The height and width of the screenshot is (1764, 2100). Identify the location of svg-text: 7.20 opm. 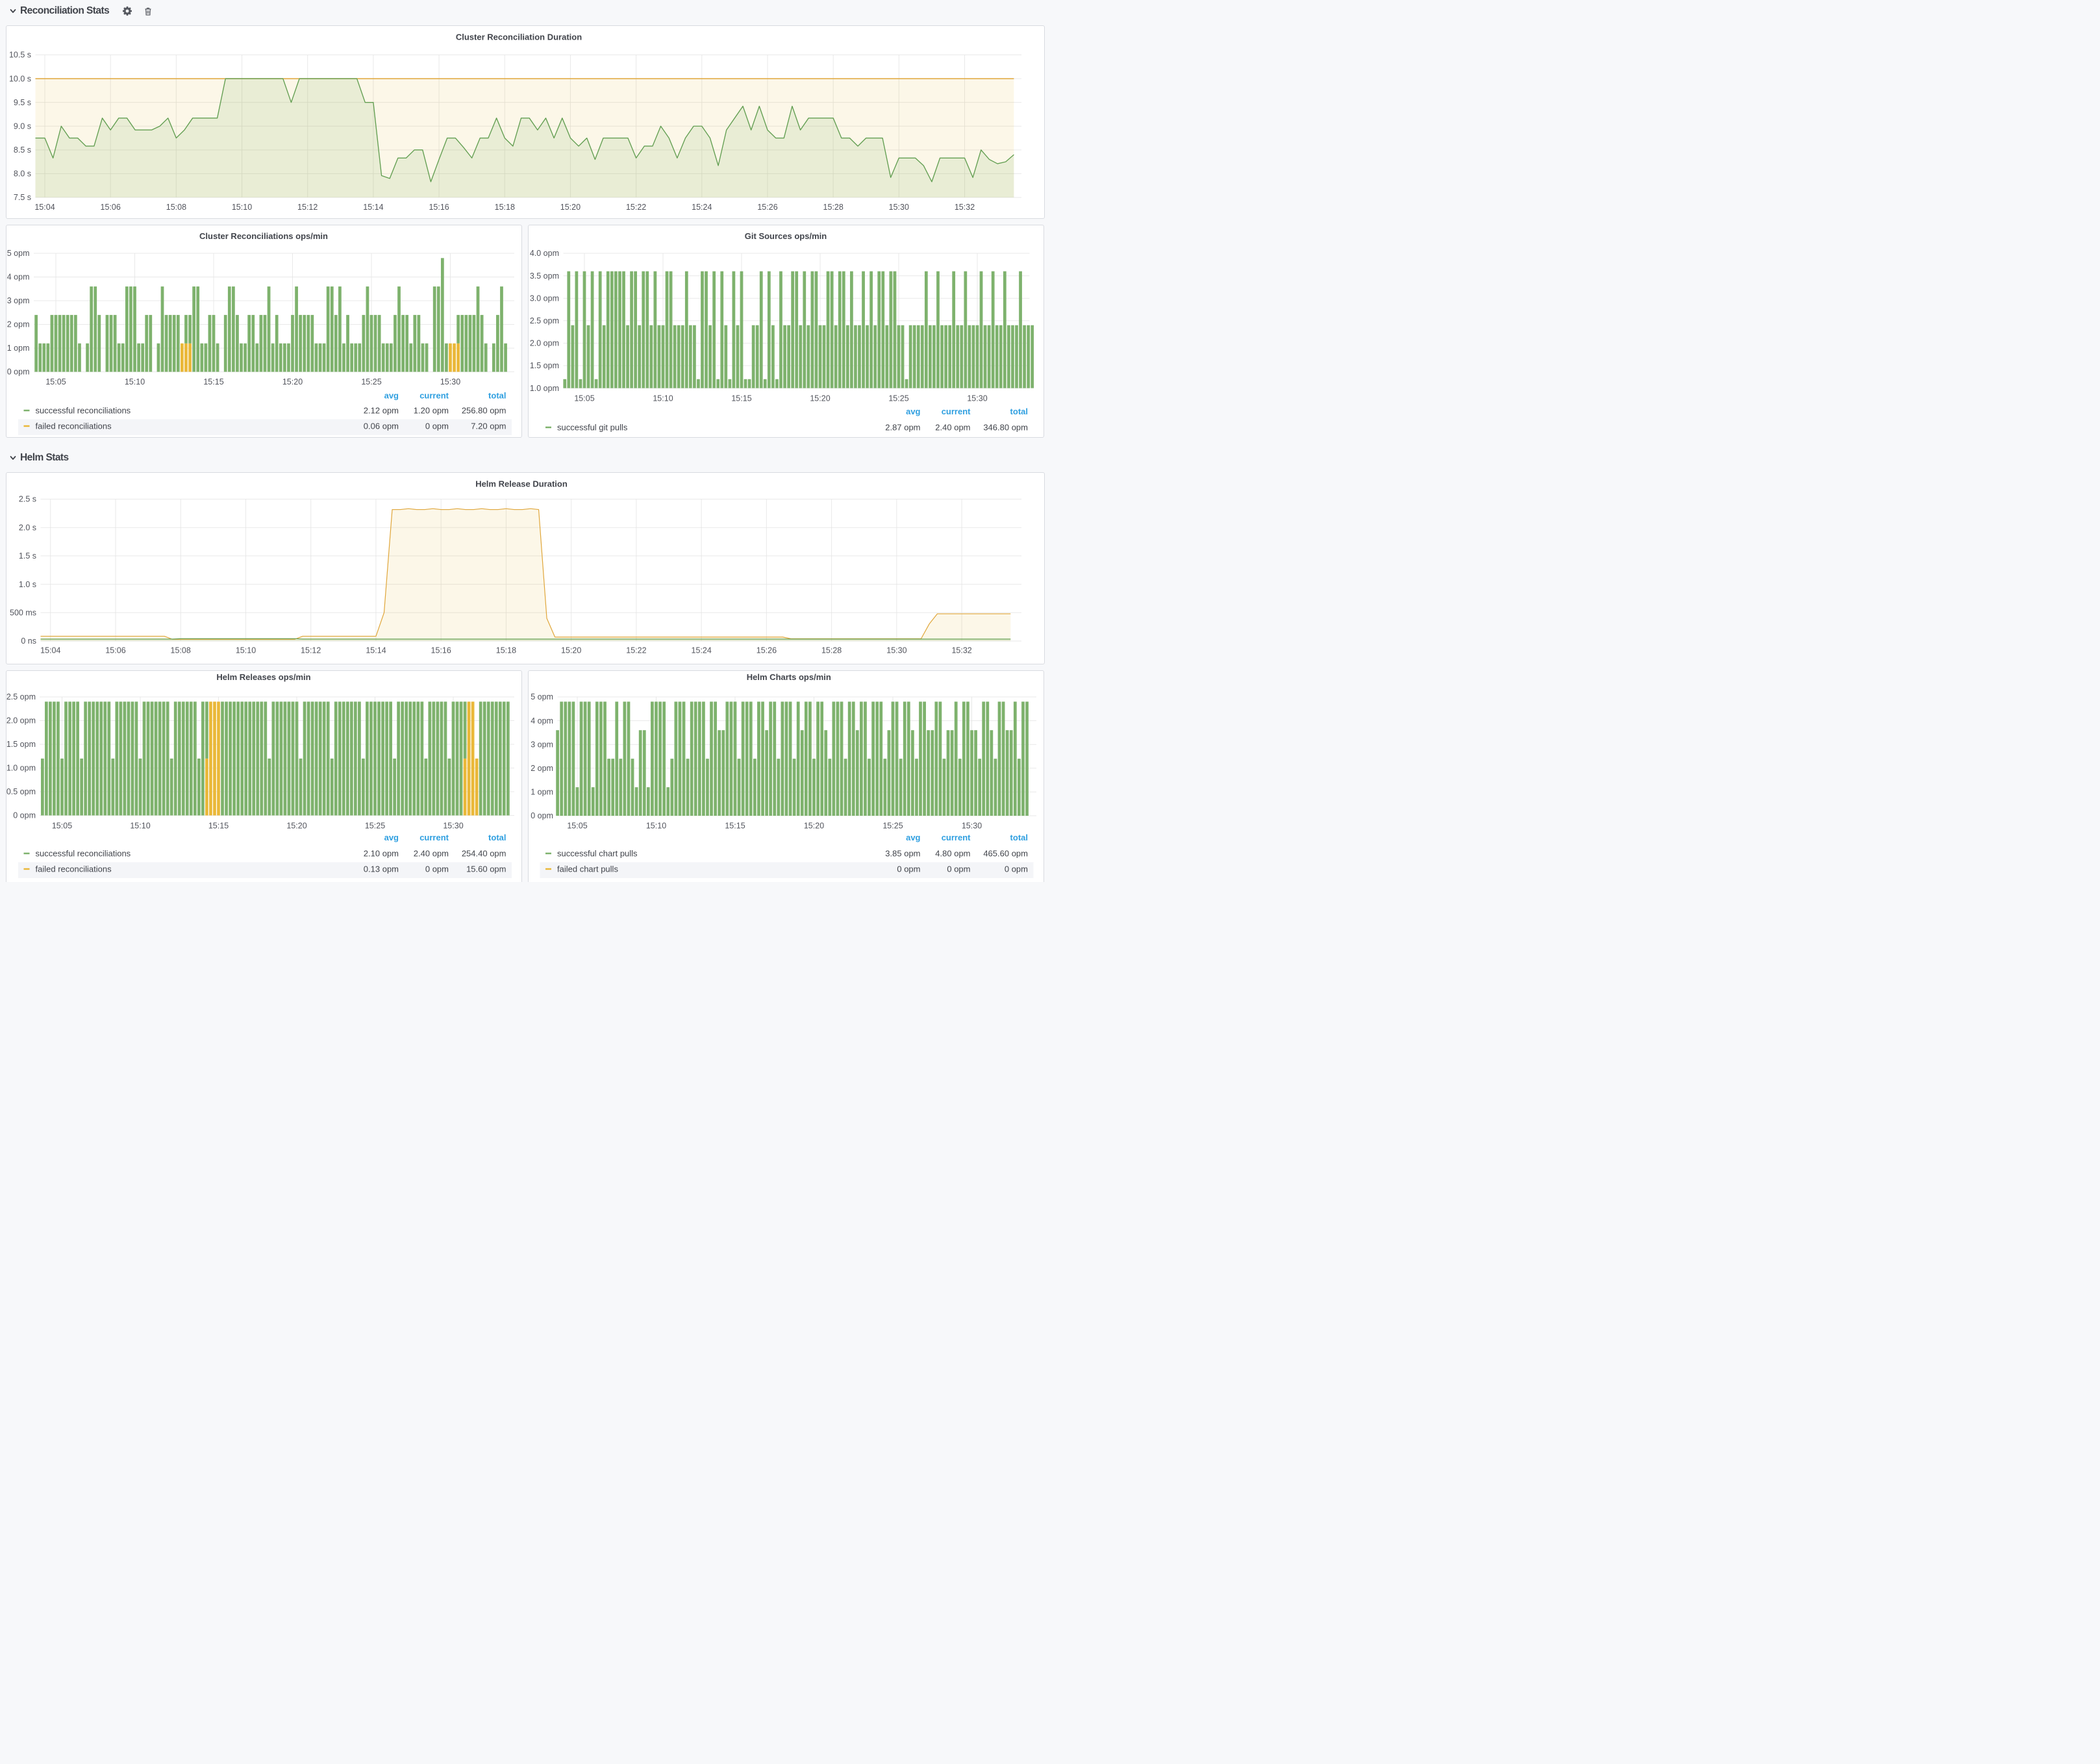
(488, 427).